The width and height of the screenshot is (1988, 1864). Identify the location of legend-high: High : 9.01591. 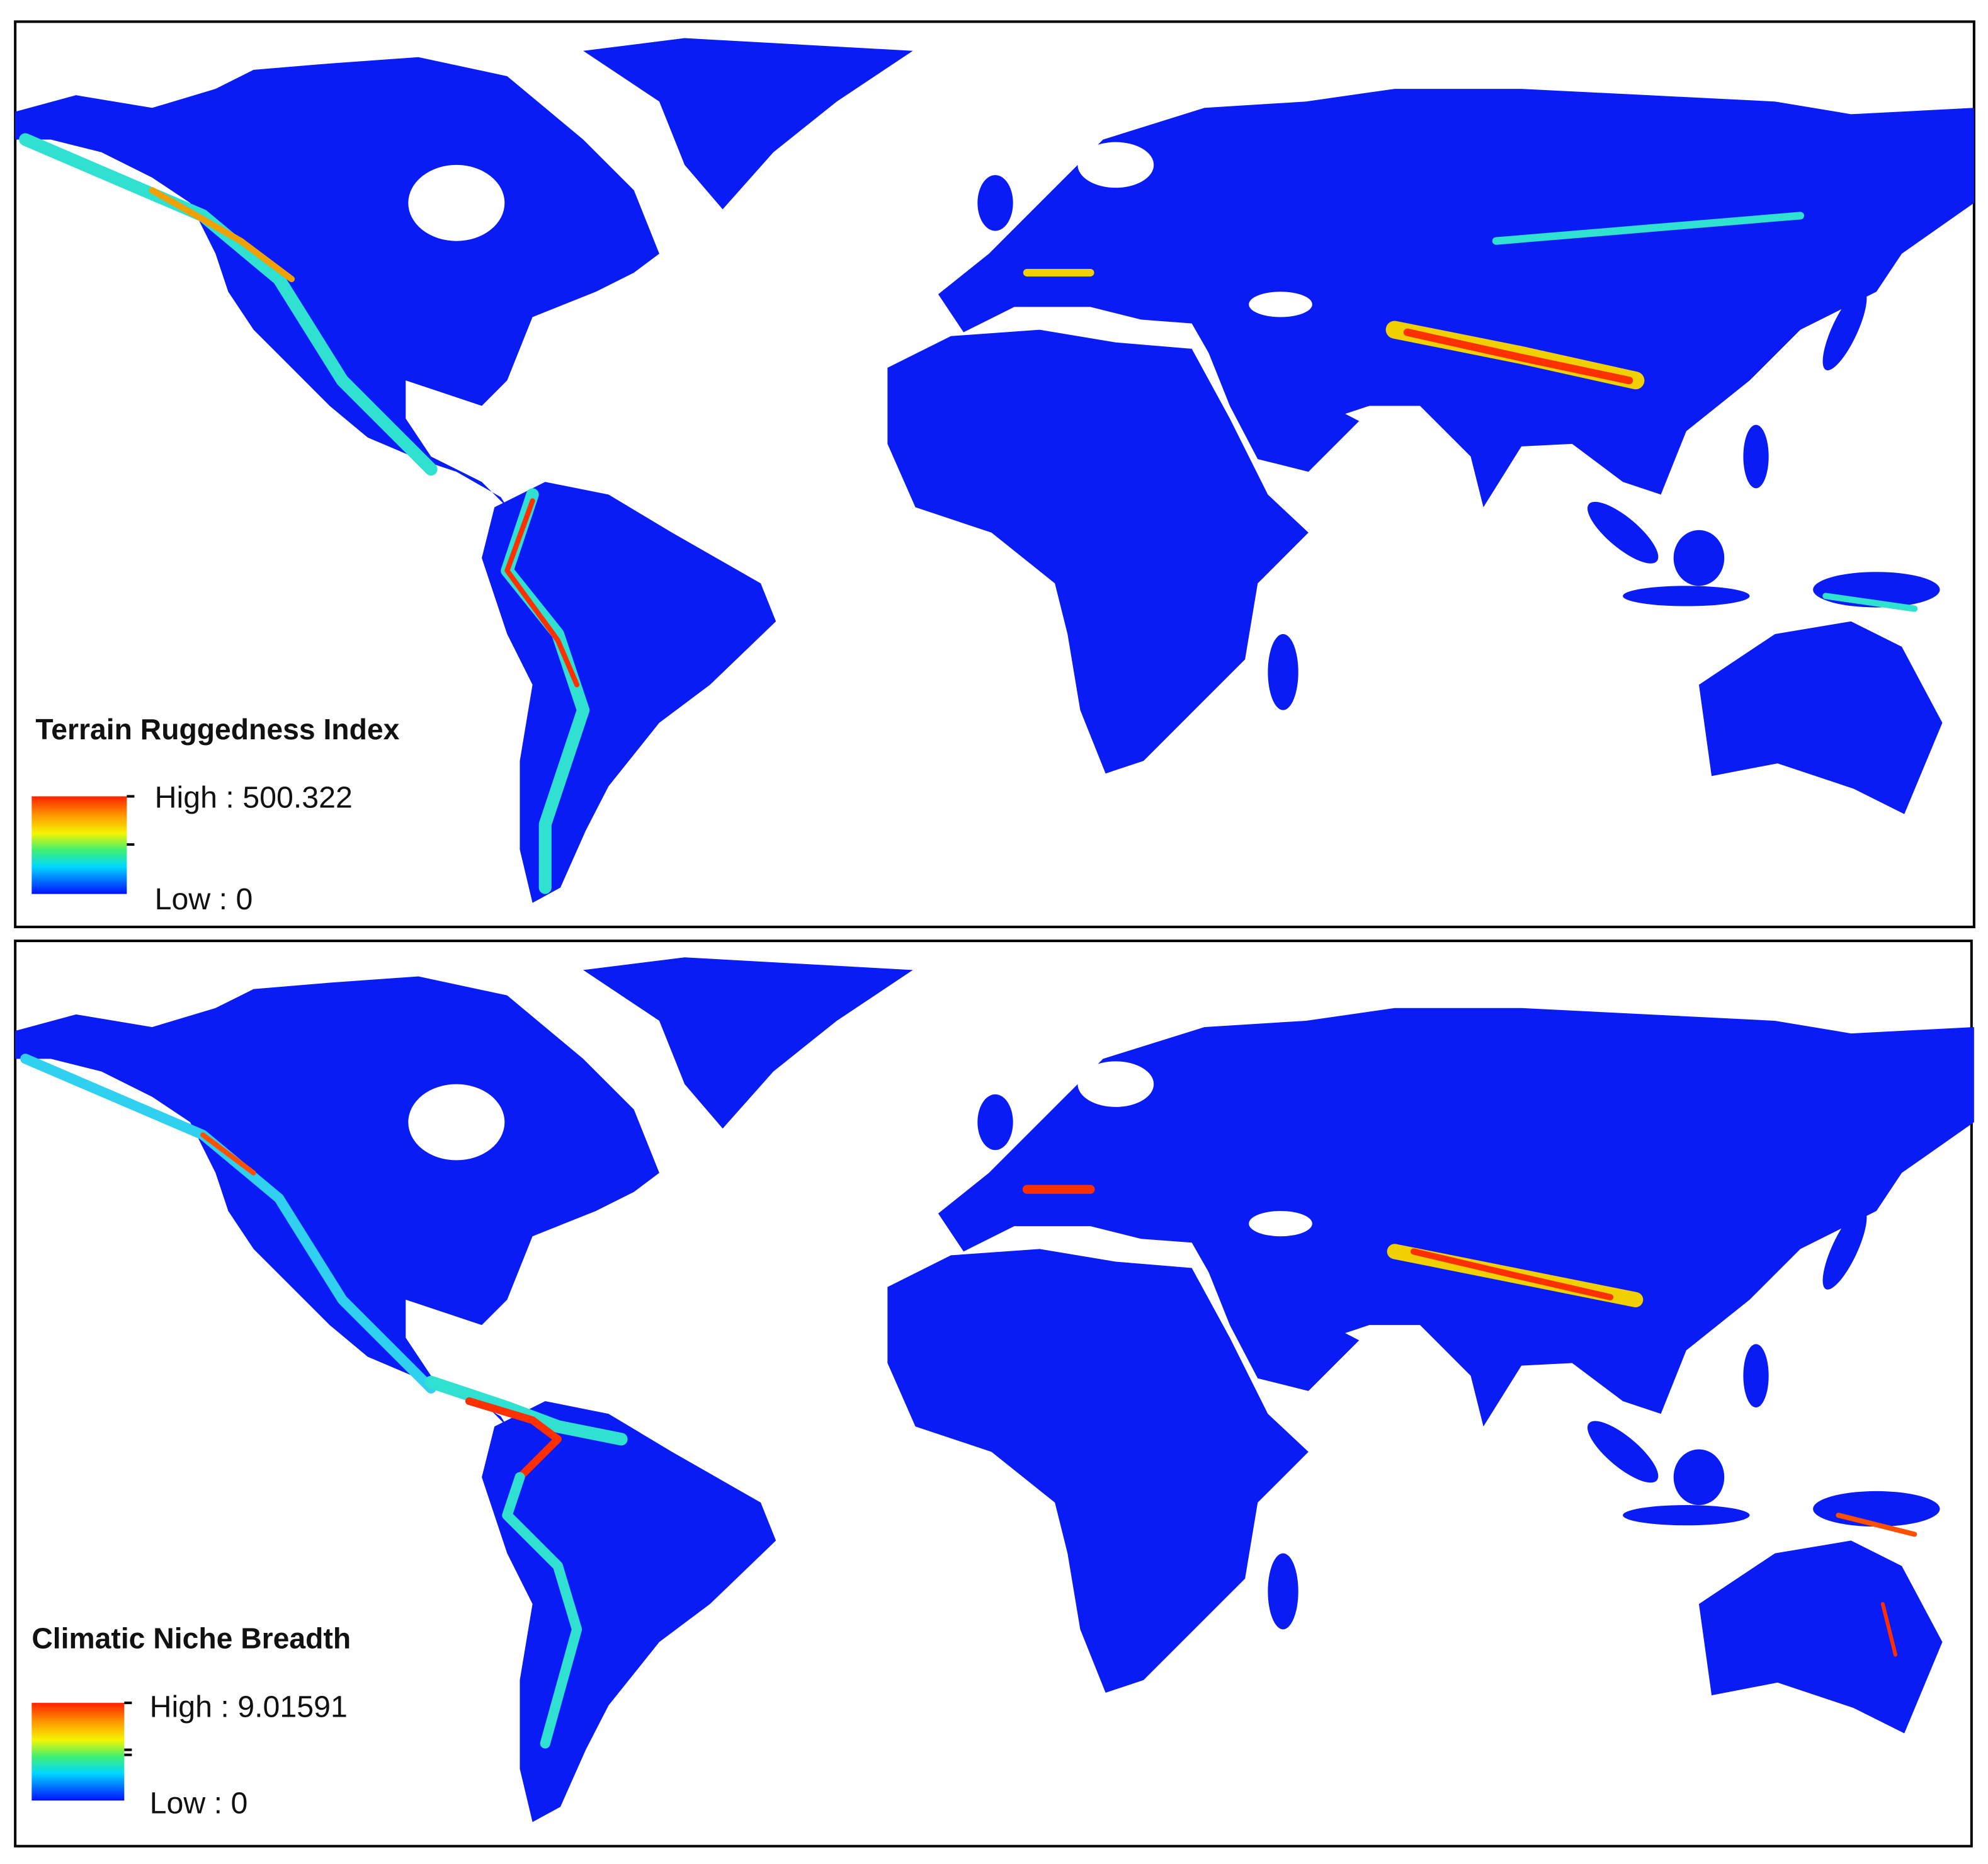
(249, 1707).